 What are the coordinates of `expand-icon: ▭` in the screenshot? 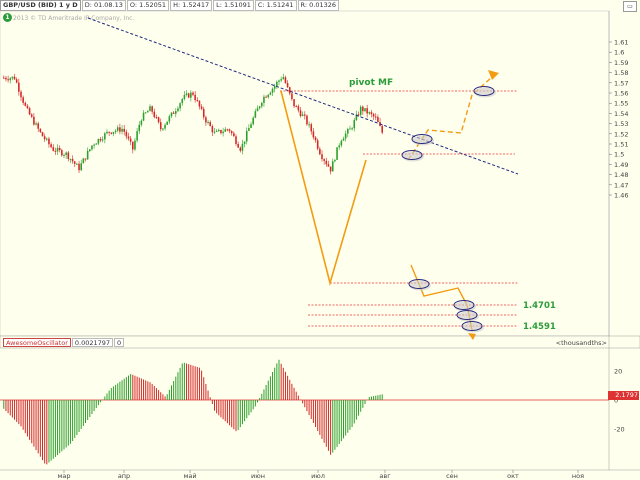 It's located at (630, 6).